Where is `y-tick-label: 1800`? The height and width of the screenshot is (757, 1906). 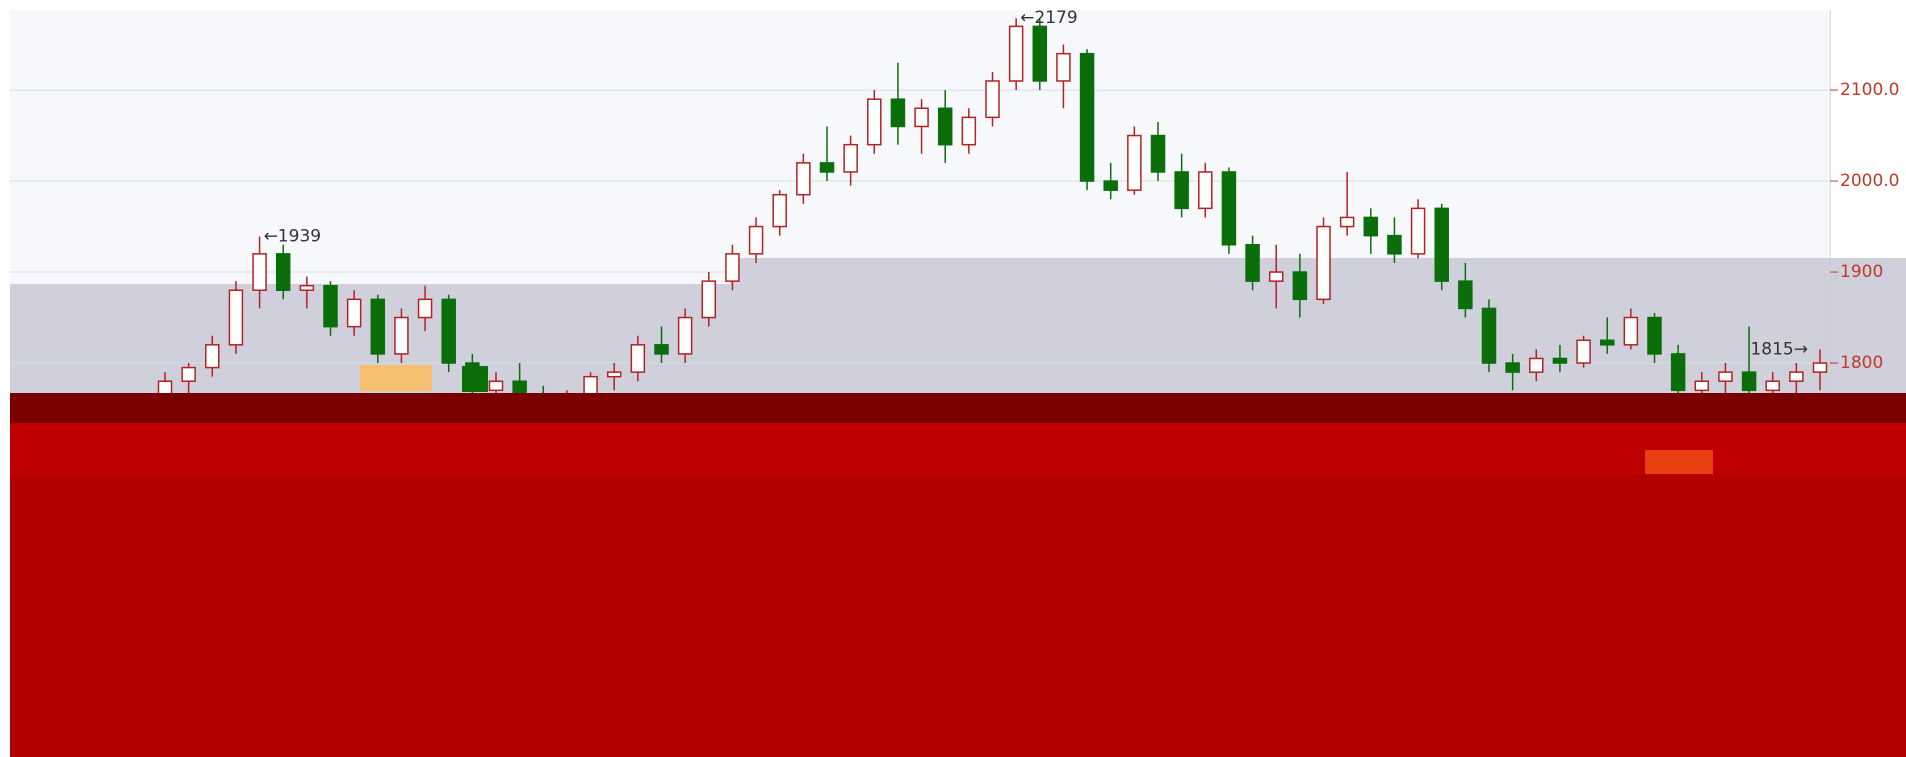
y-tick-label: 1800 is located at coordinates (1861, 363).